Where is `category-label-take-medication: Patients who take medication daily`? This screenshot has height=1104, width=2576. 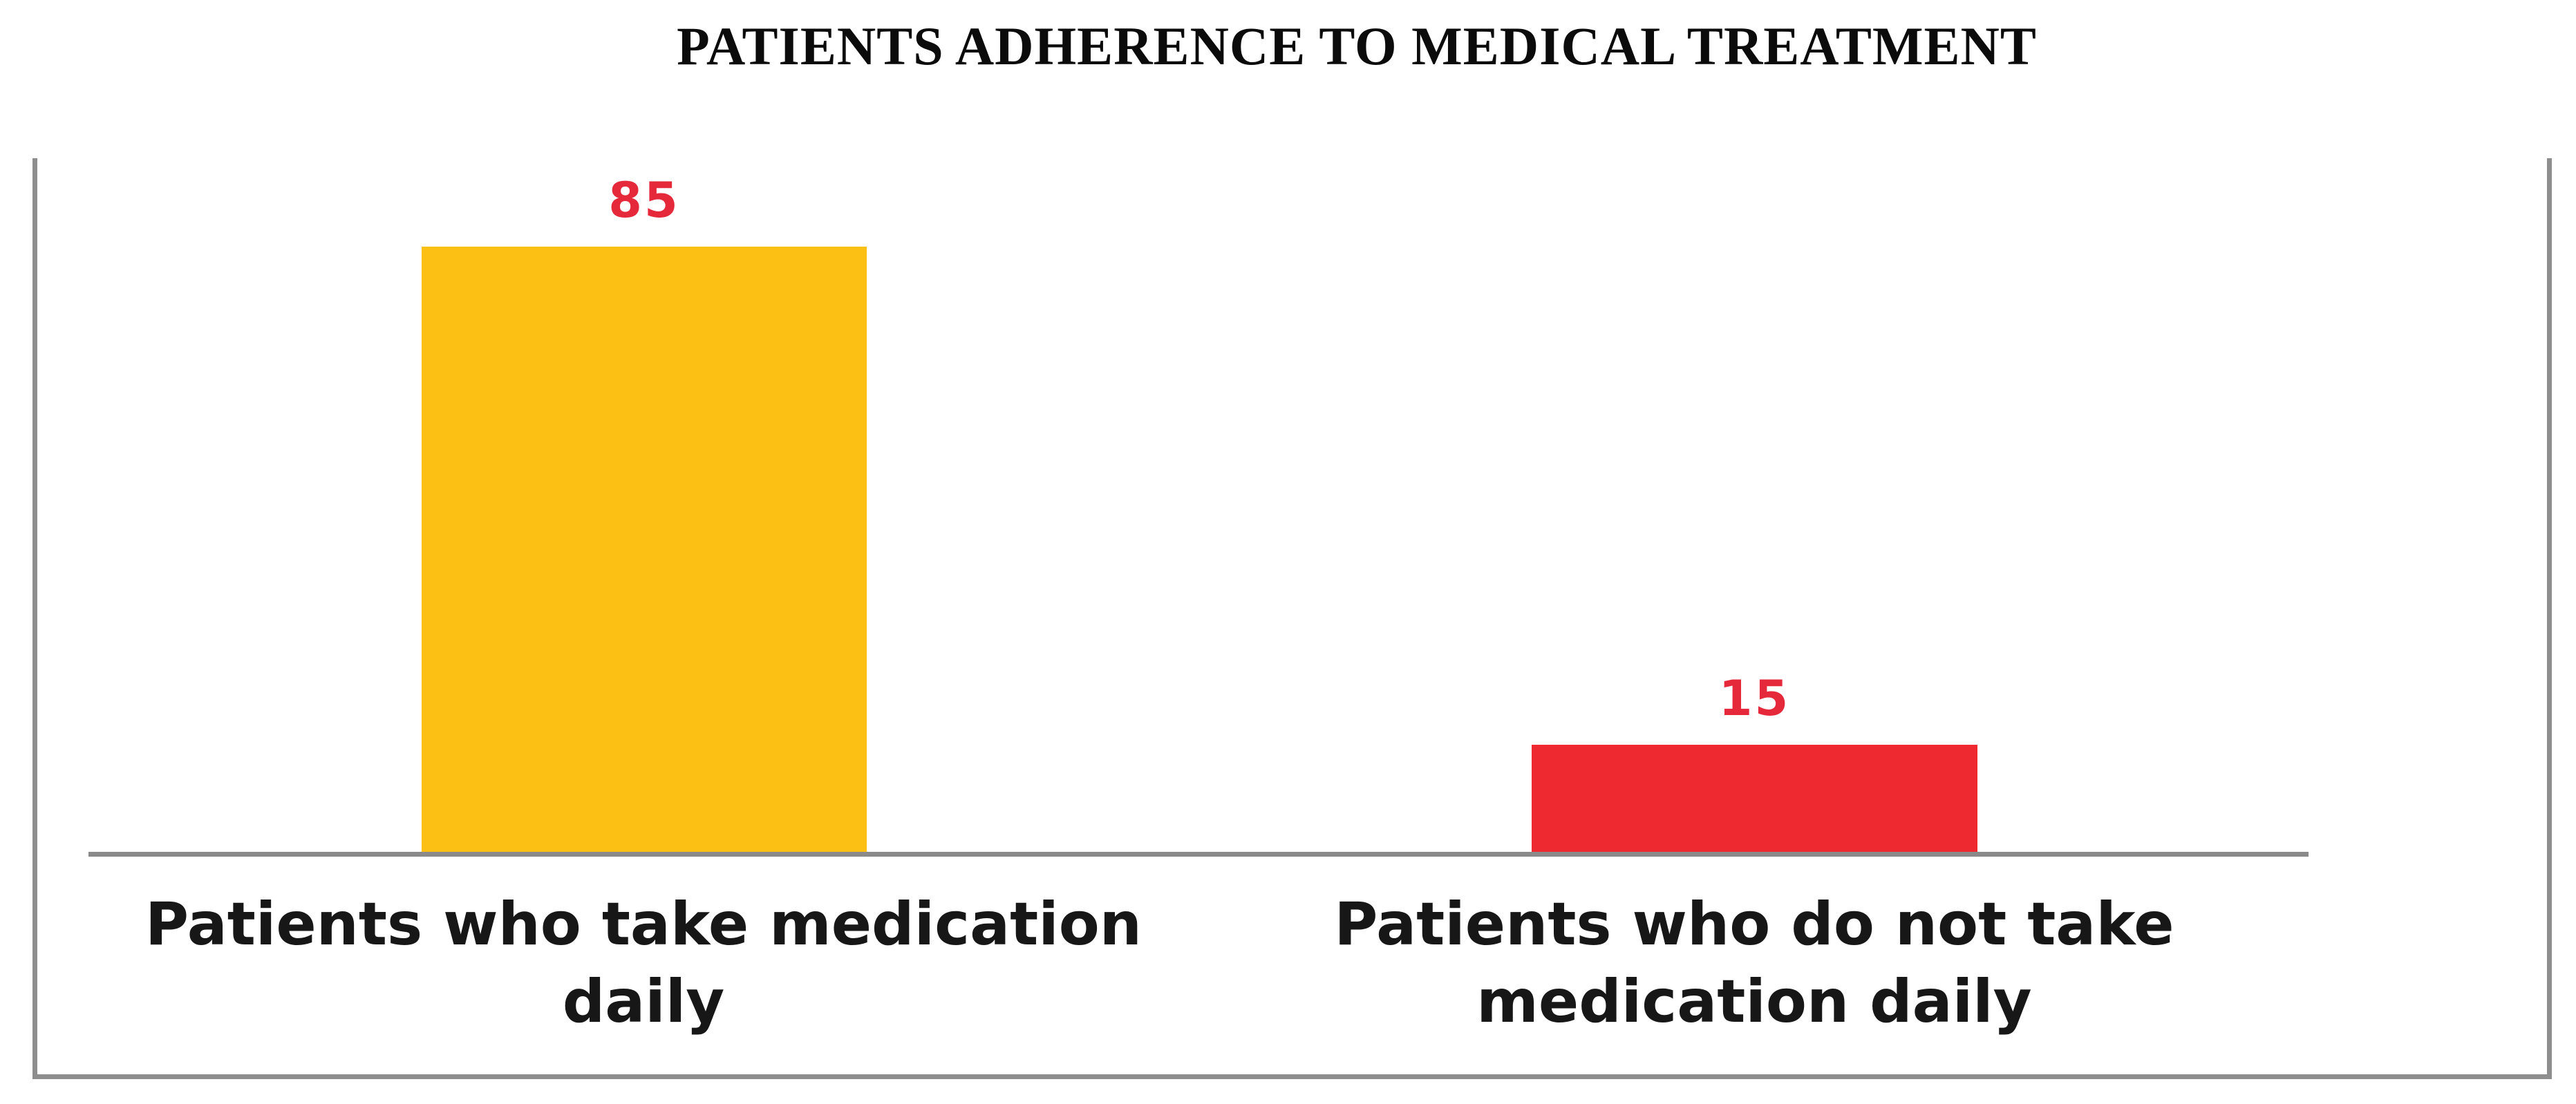 category-label-take-medication: Patients who take medication daily is located at coordinates (643, 963).